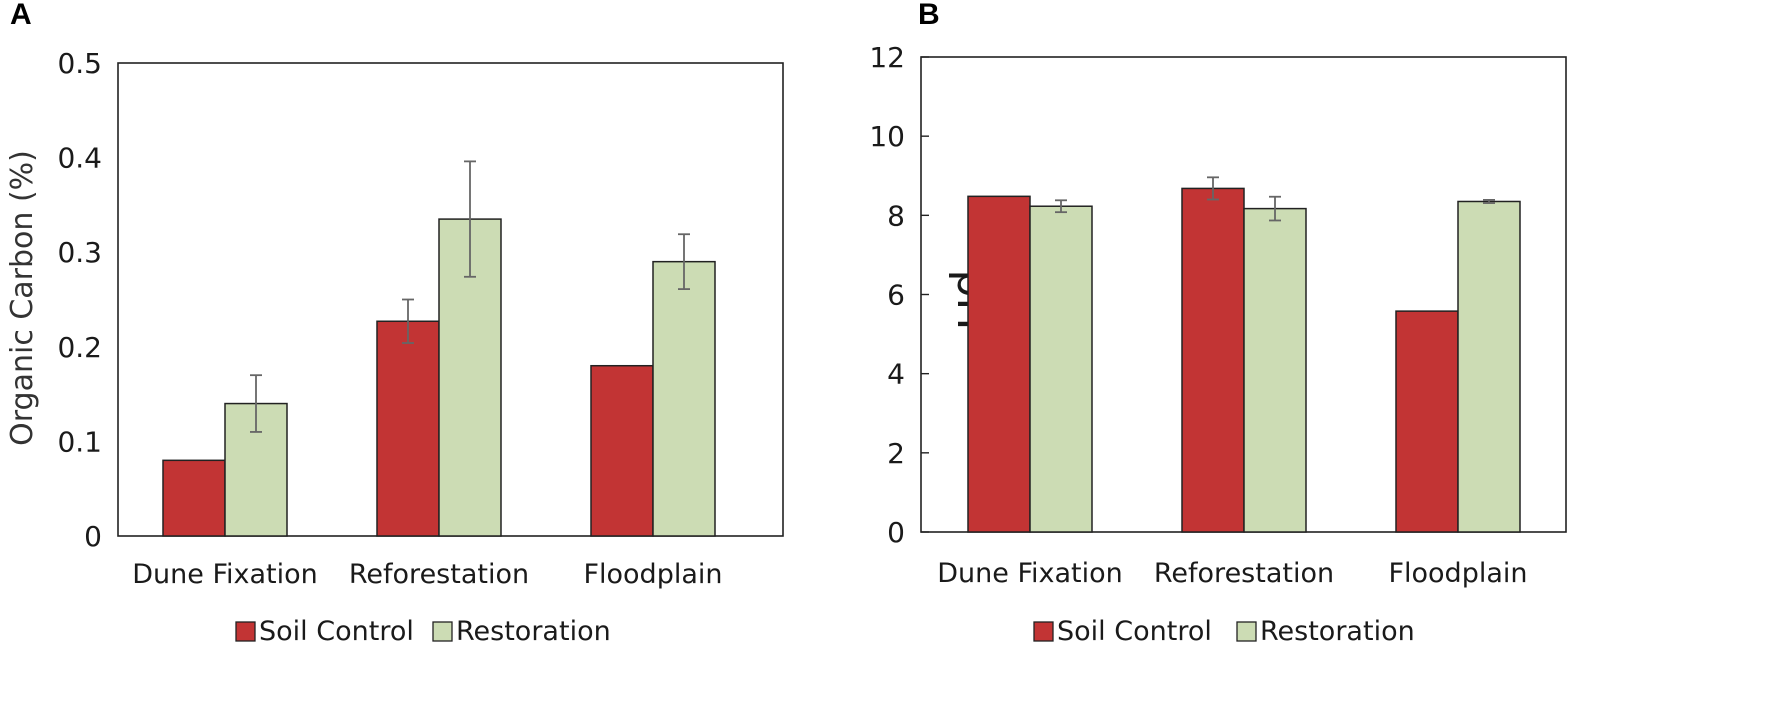  What do you see at coordinates (887, 57) in the screenshot?
I see `panel-b-y-tick-label: 12` at bounding box center [887, 57].